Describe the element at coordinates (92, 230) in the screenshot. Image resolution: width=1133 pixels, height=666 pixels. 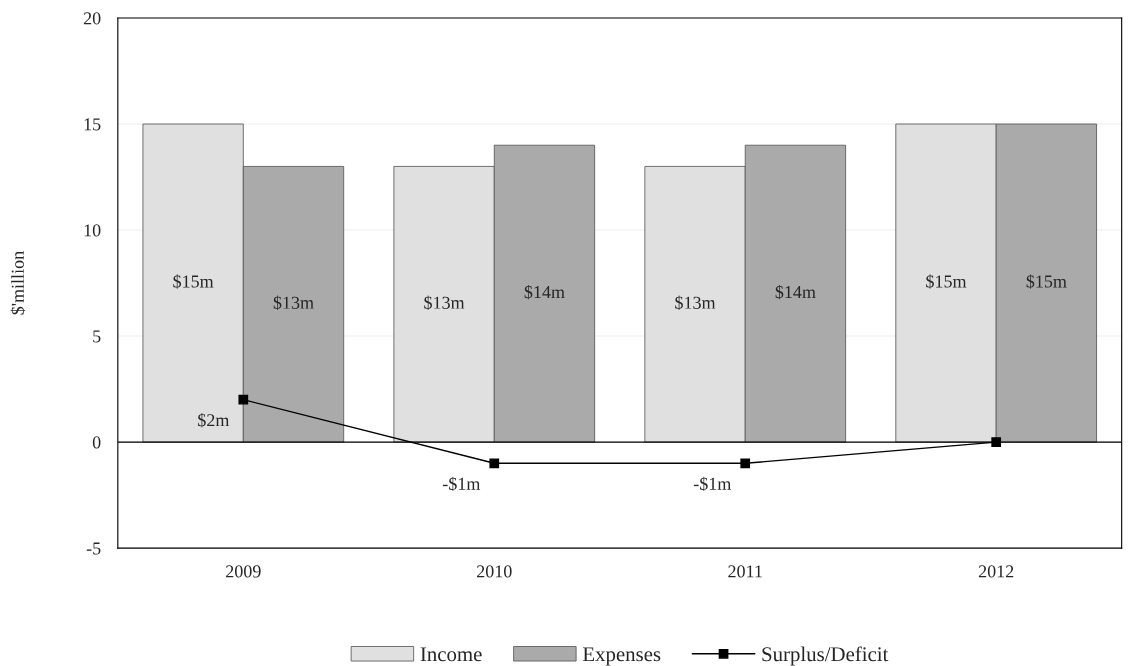
I see `y-tick-label: 10` at that location.